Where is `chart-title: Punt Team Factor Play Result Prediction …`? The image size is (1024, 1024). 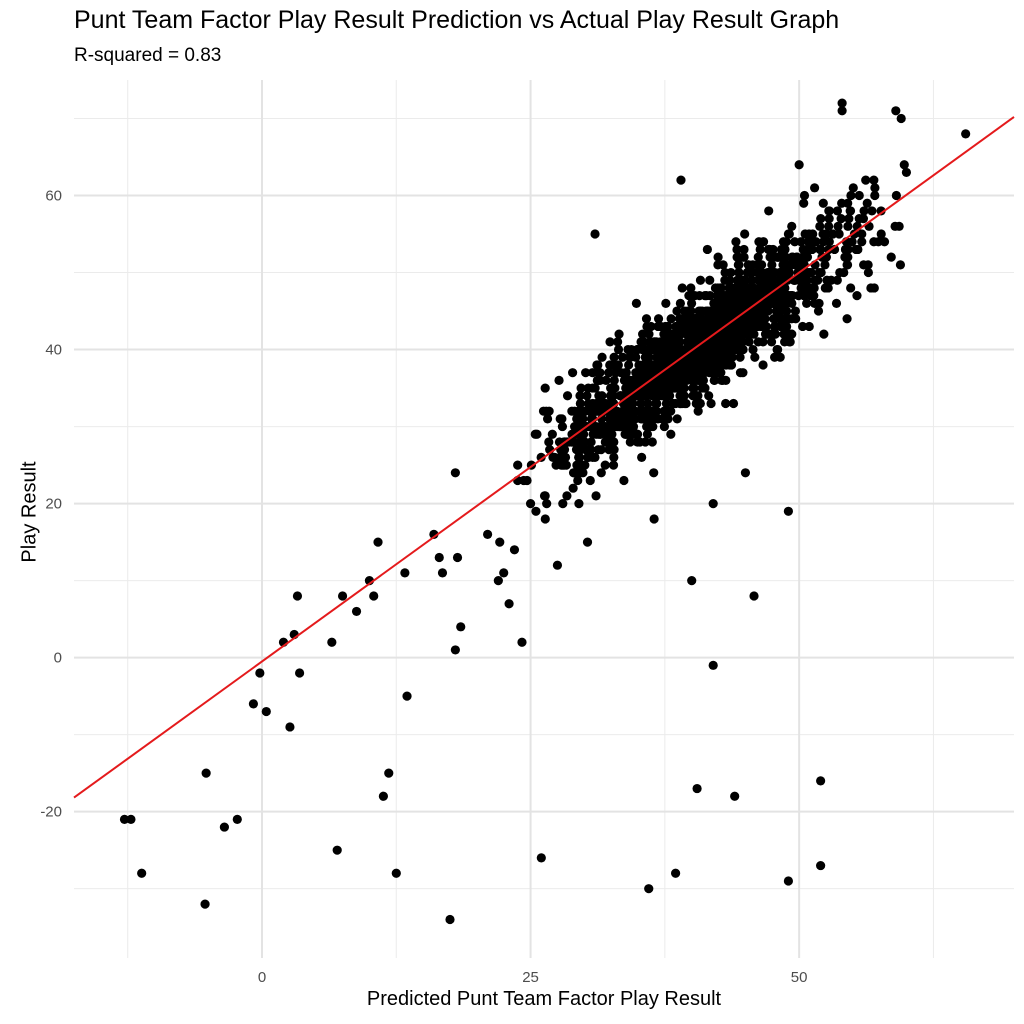
chart-title: Punt Team Factor Play Result Prediction … is located at coordinates (457, 20).